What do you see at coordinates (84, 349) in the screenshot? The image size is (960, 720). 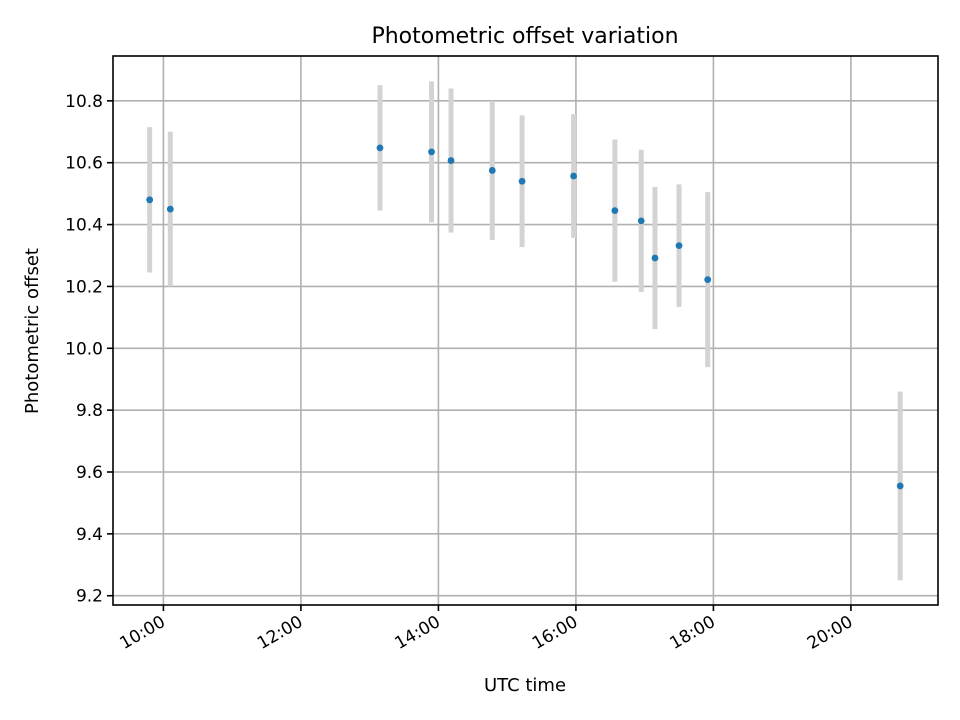 I see `y-tick-label: 10.0` at bounding box center [84, 349].